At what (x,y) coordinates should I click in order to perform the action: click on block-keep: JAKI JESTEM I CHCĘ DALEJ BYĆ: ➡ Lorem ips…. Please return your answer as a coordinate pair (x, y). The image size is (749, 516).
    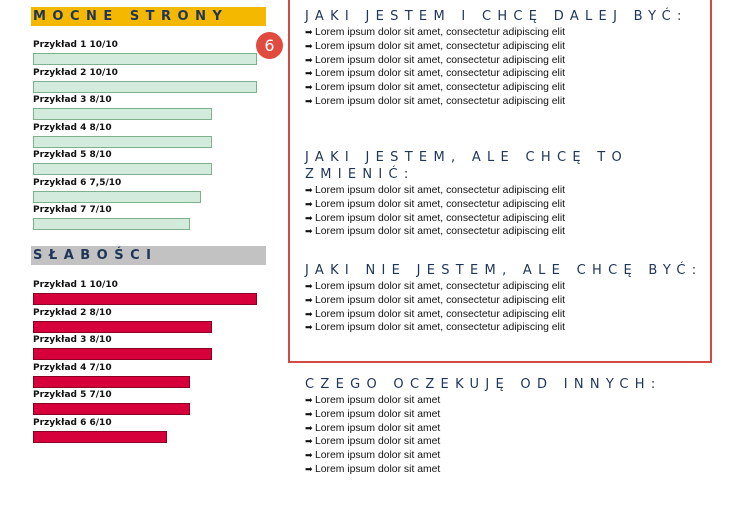
    Looking at the image, I should click on (505, 58).